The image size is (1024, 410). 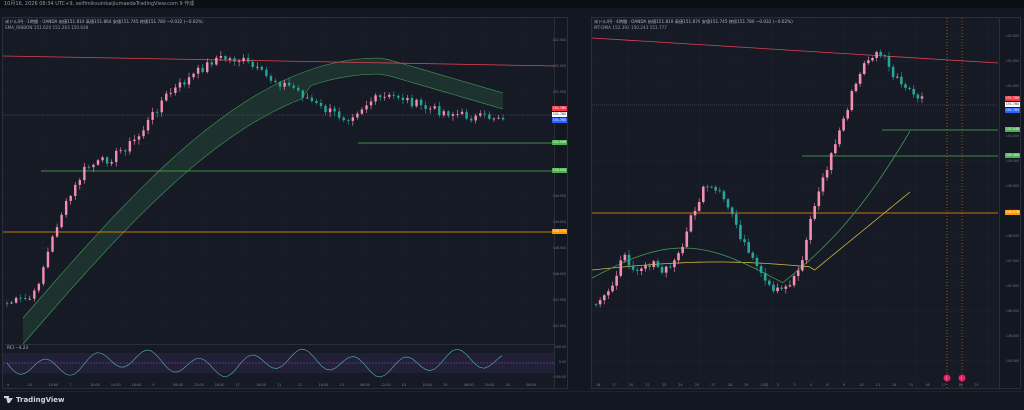 What do you see at coordinates (811, 385) in the screenshot?
I see `time-tick: 4` at bounding box center [811, 385].